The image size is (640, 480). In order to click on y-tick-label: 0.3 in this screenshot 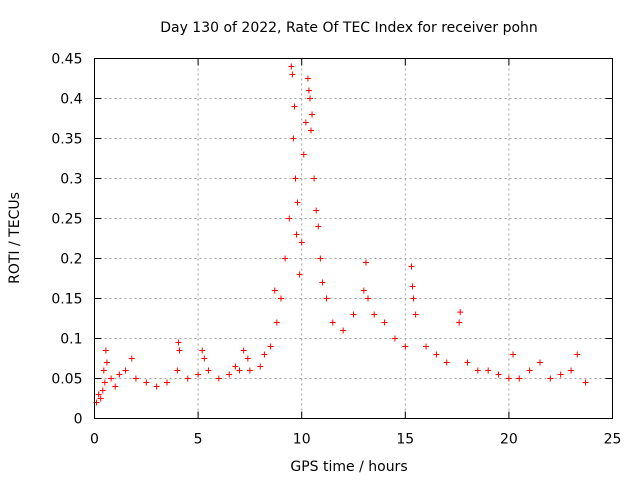, I will do `click(71, 180)`.